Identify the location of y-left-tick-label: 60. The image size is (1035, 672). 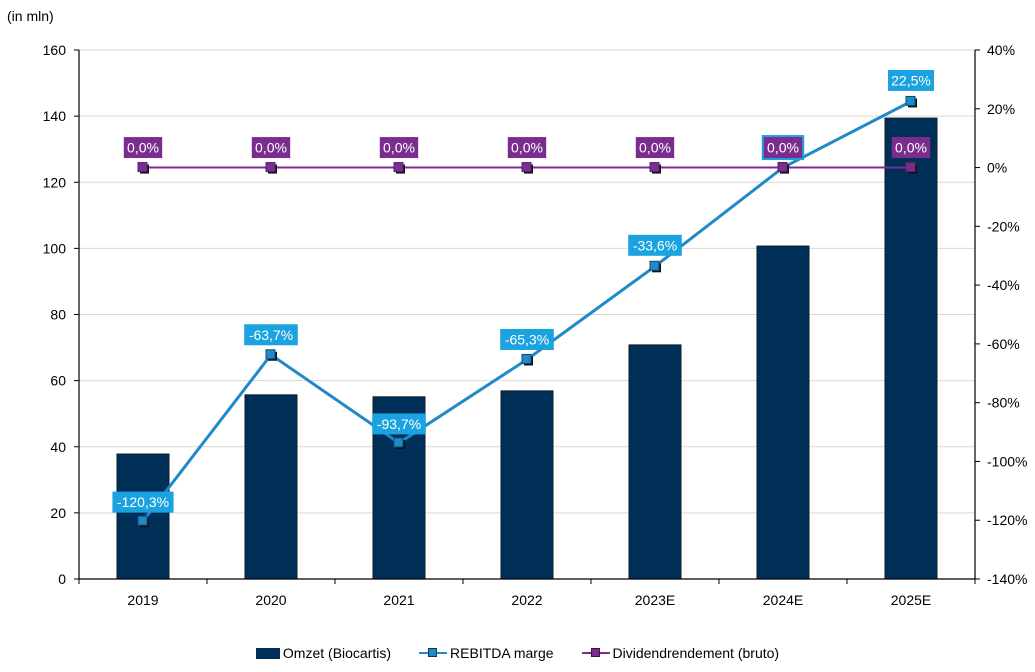
(58, 381).